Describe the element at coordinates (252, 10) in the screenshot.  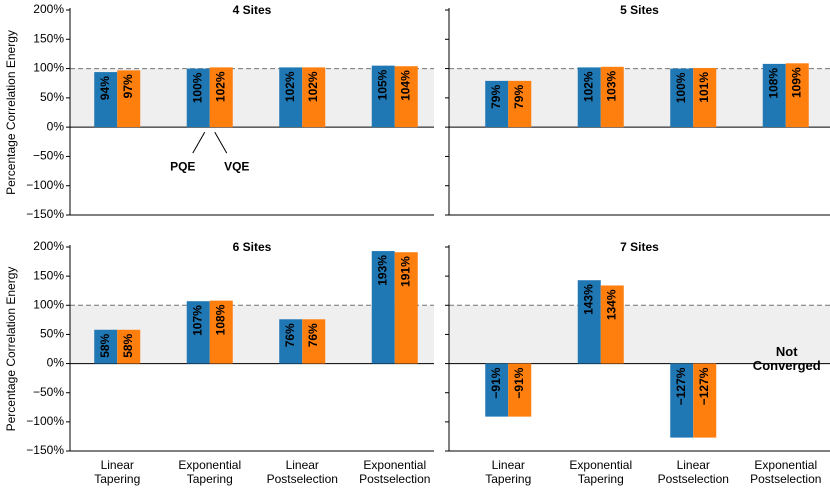
I see `panel-title: 4 Sites` at that location.